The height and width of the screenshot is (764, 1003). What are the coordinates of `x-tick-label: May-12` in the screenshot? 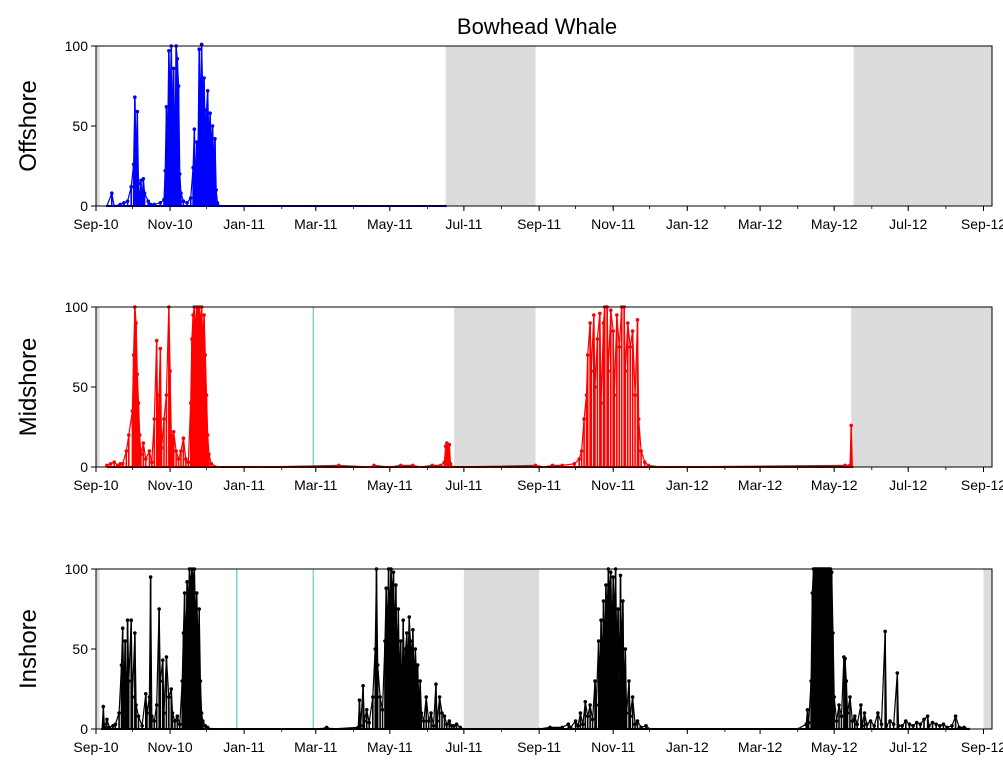 It's located at (834, 747).